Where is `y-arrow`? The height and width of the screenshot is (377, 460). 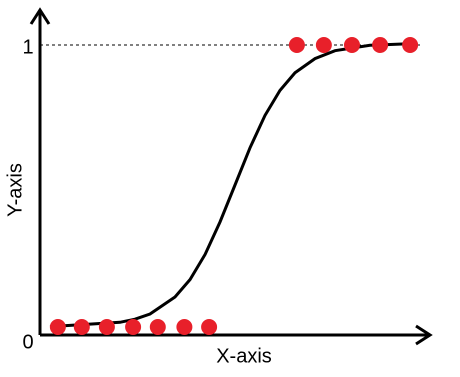
y-arrow is located at coordinates (40, 16).